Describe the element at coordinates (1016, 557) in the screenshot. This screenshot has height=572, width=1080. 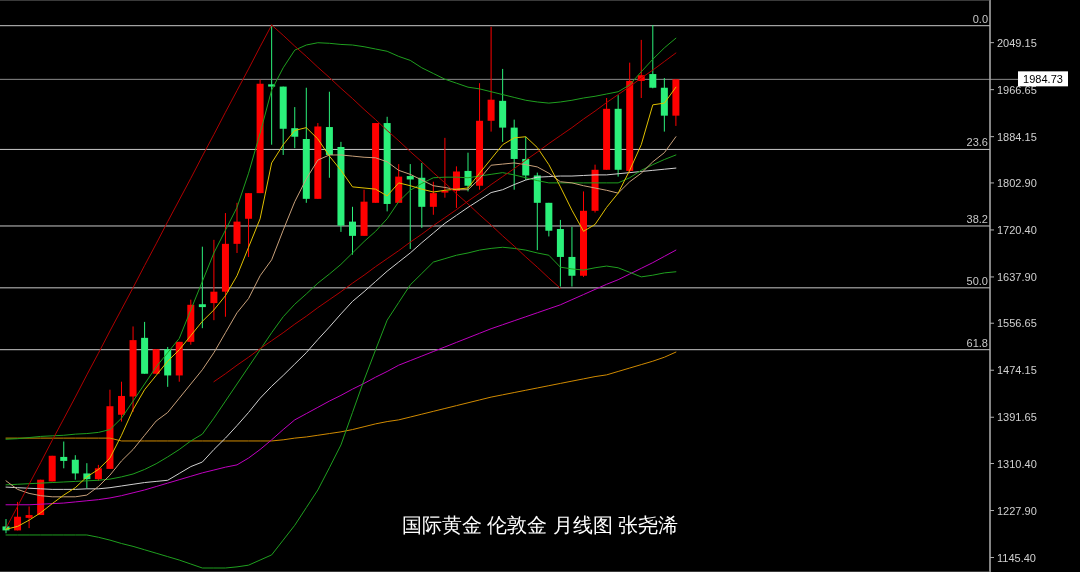
I see `y-tick-label: 1145.40` at that location.